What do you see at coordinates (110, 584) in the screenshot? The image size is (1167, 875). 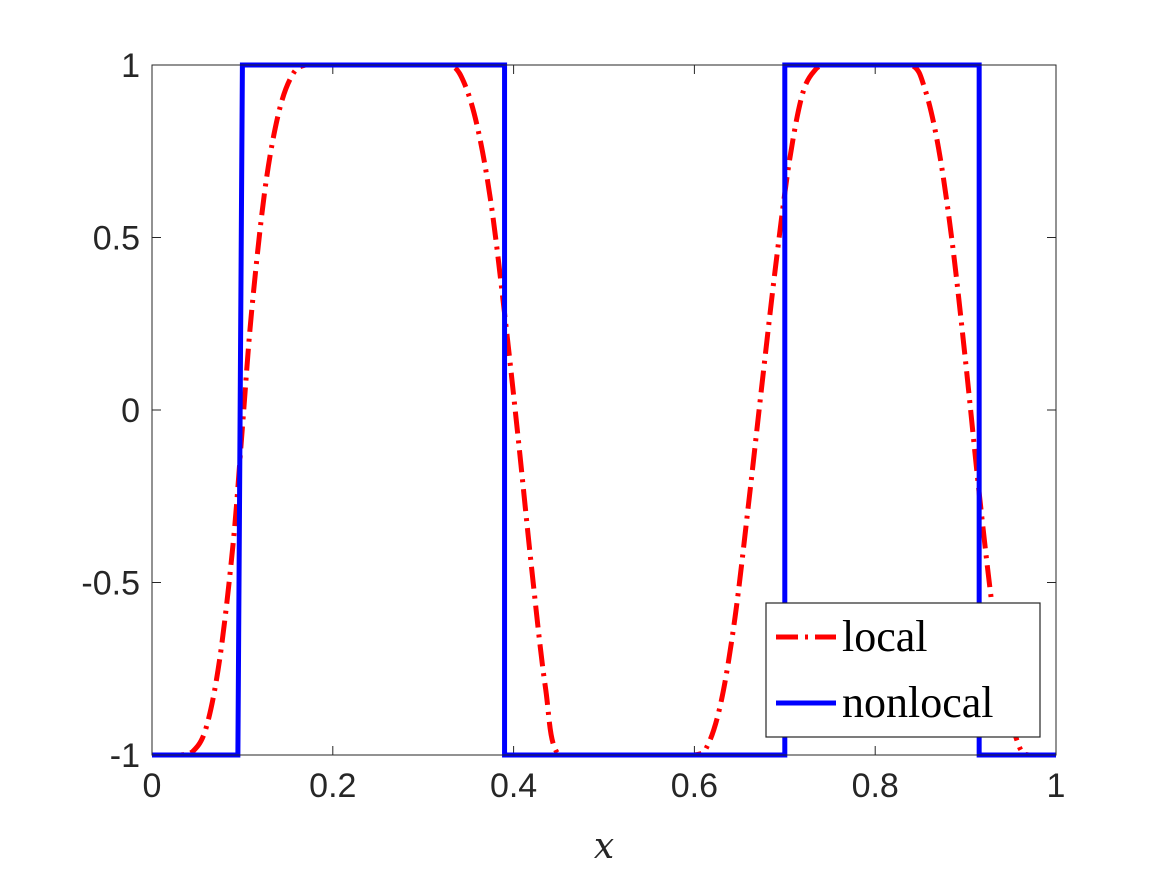 I see `y-tick-label: -0.5` at bounding box center [110, 584].